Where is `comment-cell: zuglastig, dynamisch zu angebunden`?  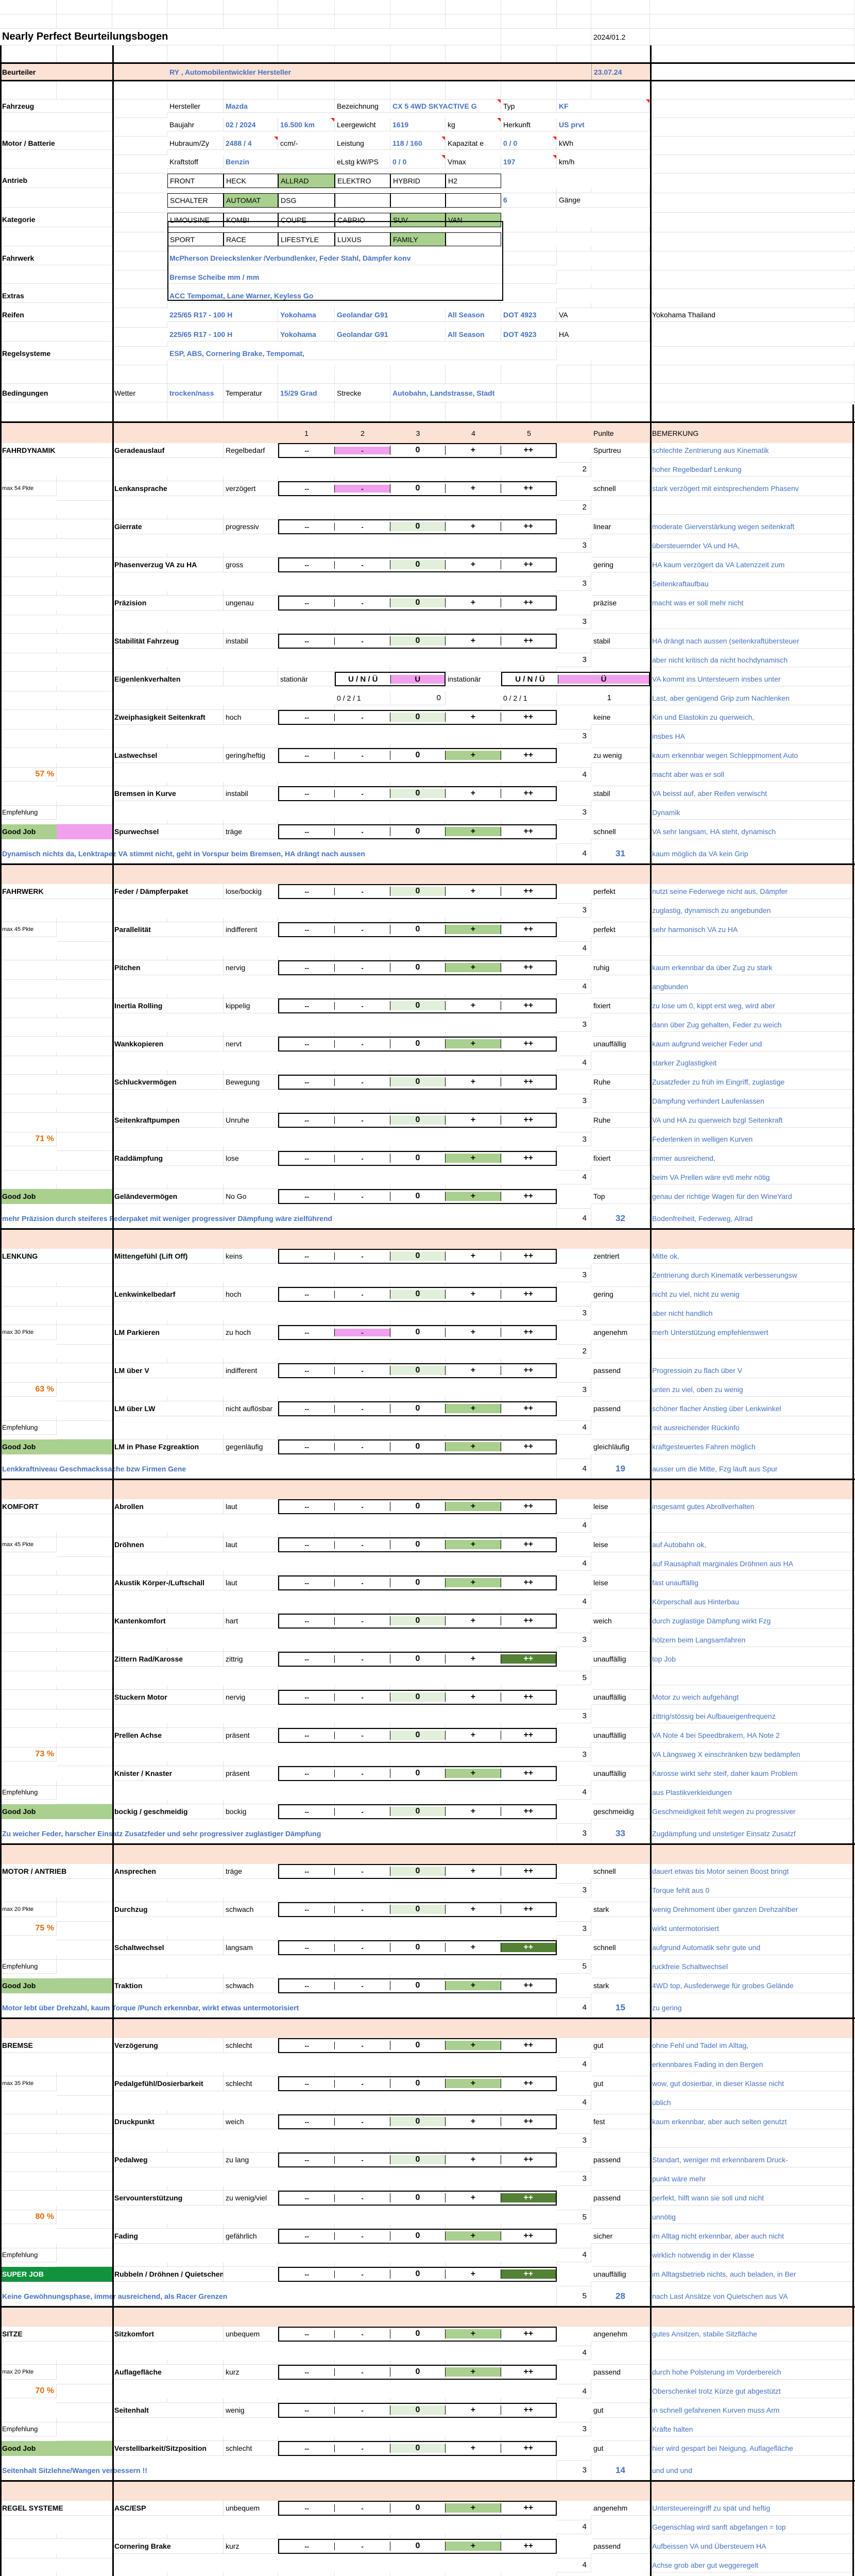 comment-cell: zuglastig, dynamisch zu angebunden is located at coordinates (752, 911).